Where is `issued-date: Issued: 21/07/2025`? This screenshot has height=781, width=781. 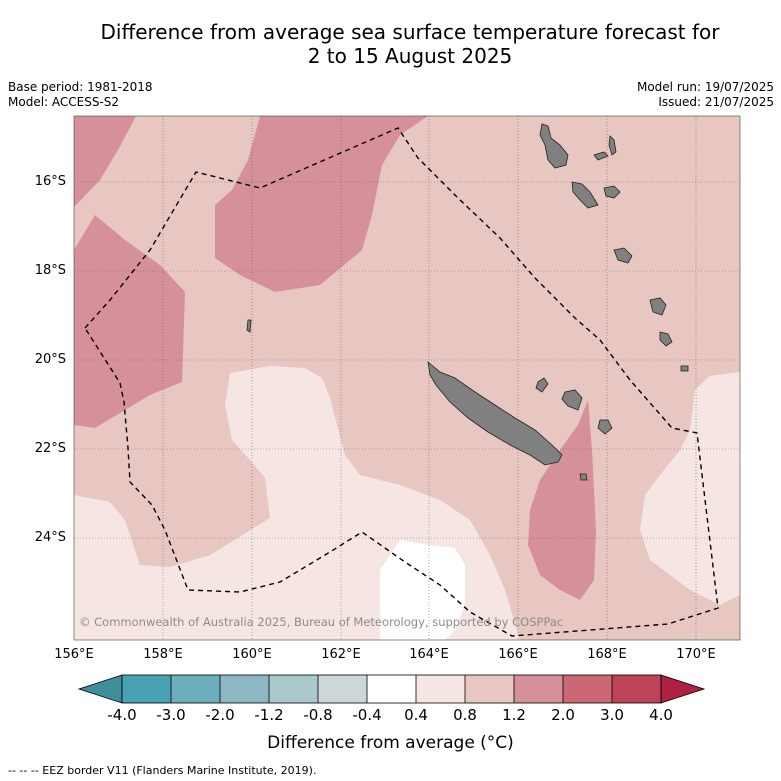
issued-date: Issued: 21/07/2025 is located at coordinates (716, 102).